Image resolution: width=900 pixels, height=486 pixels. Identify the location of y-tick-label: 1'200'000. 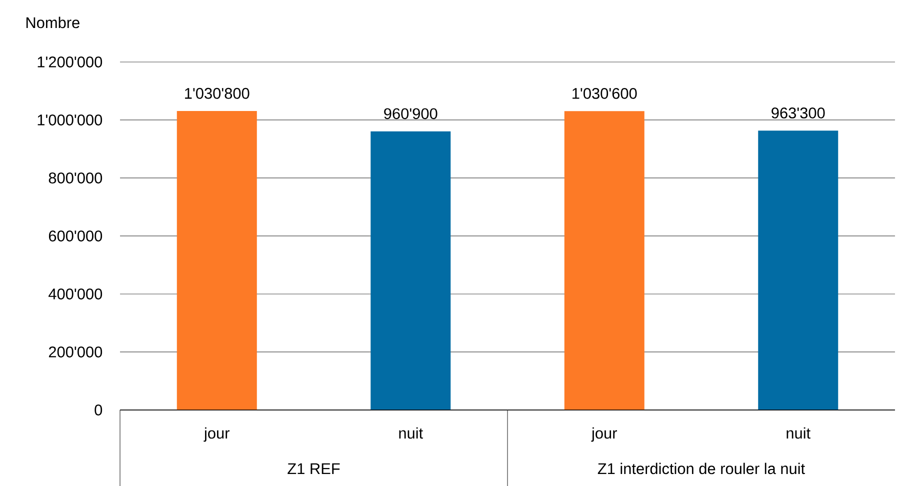
(70, 62).